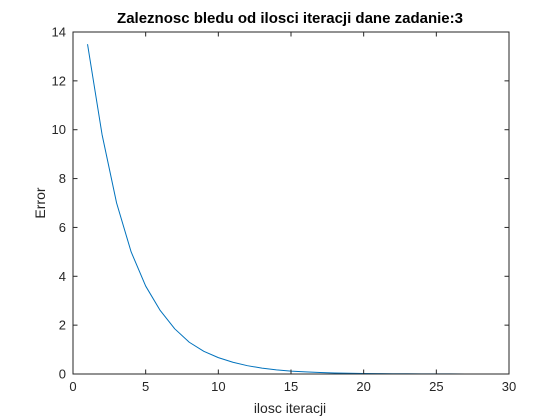  Describe the element at coordinates (509, 386) in the screenshot. I see `x-tick-label: 30` at that location.